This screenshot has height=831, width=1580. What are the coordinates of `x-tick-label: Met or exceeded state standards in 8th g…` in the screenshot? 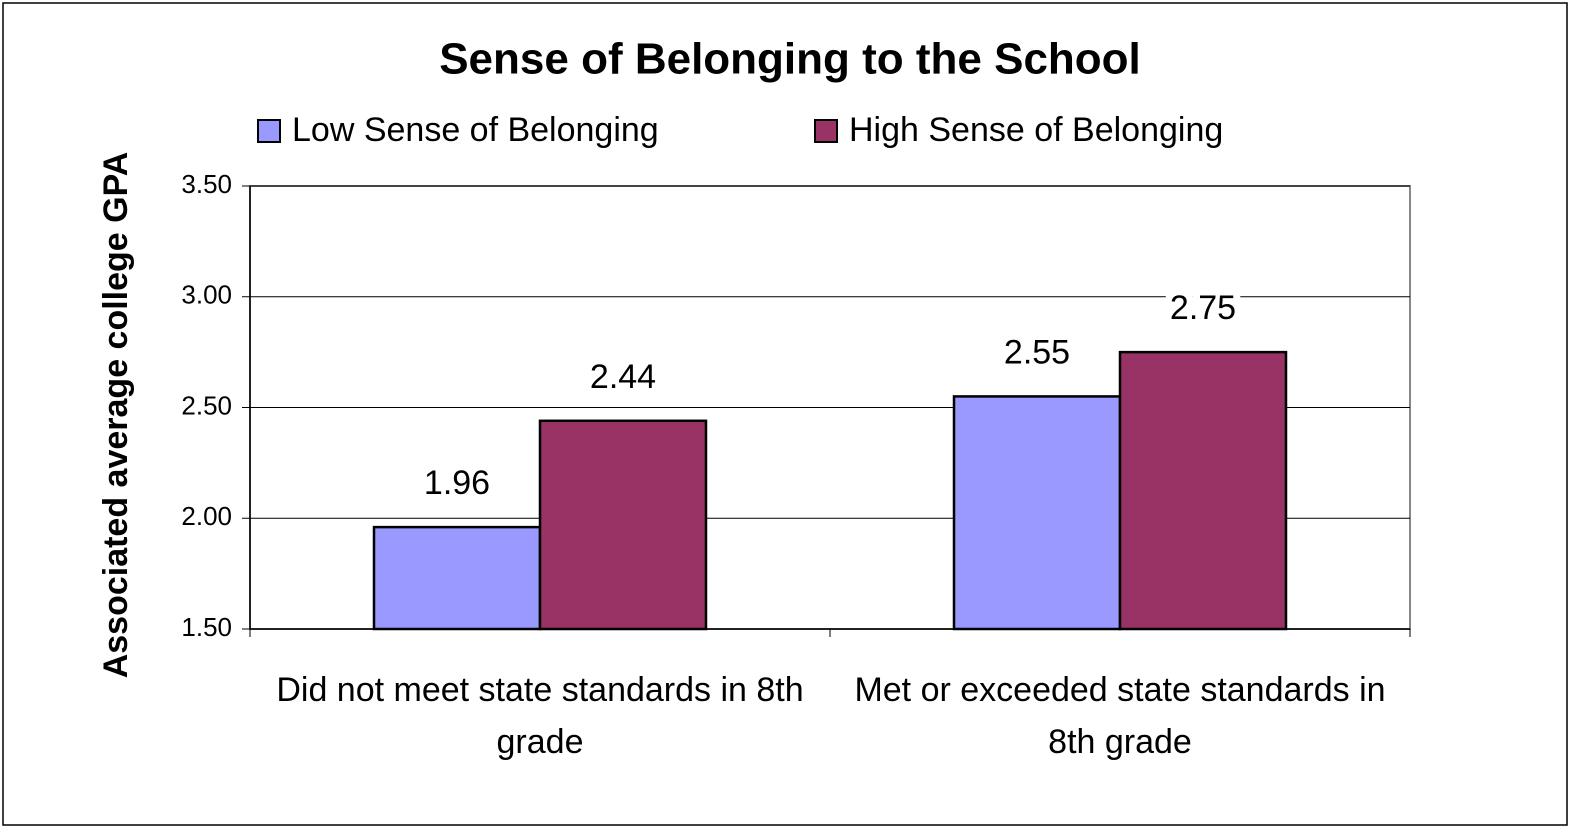 It's located at (1120, 716).